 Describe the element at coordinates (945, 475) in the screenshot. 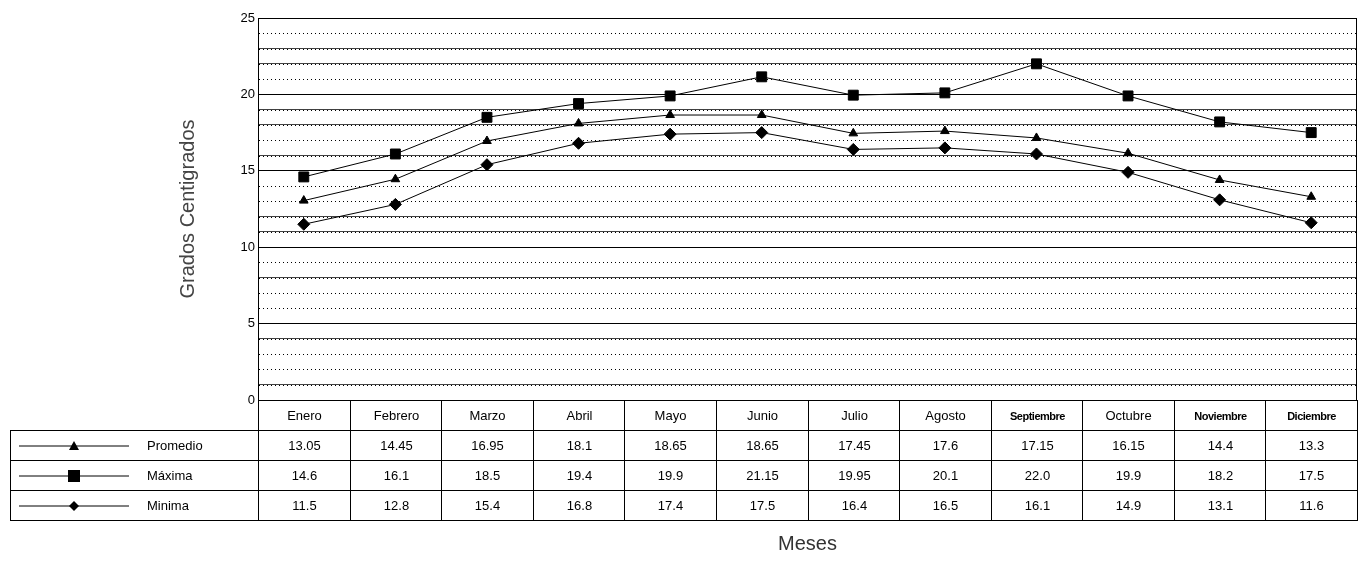

I see `data-label: 20.1` at that location.